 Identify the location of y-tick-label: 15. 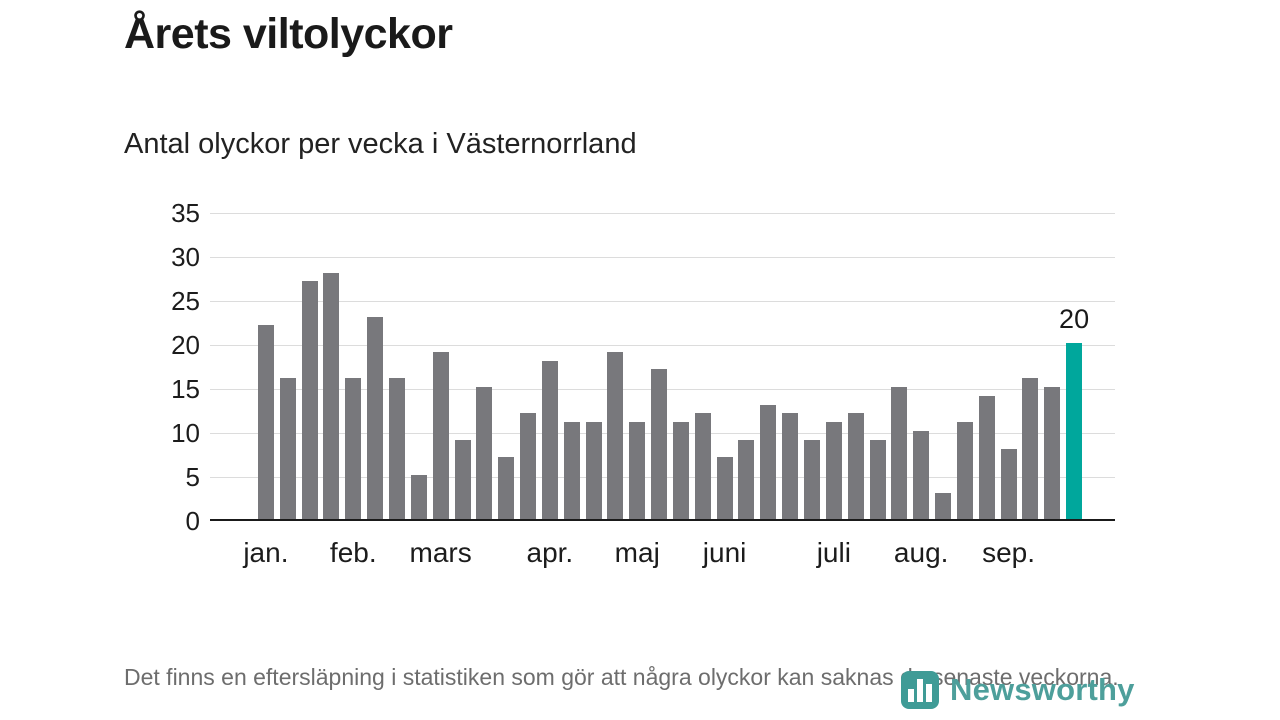
(185, 389).